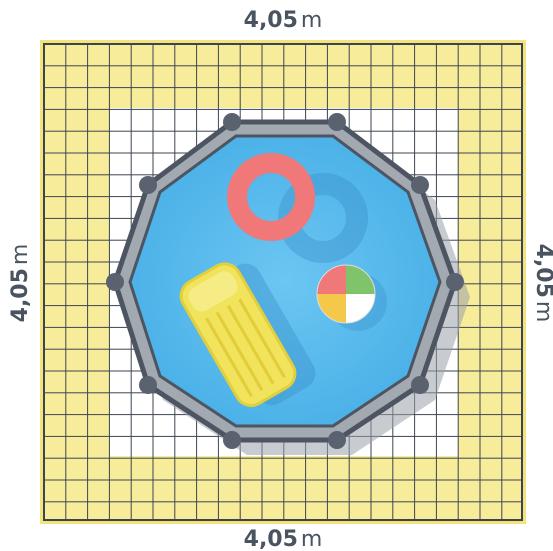  I want to click on air-mattress, so click(247, 334).